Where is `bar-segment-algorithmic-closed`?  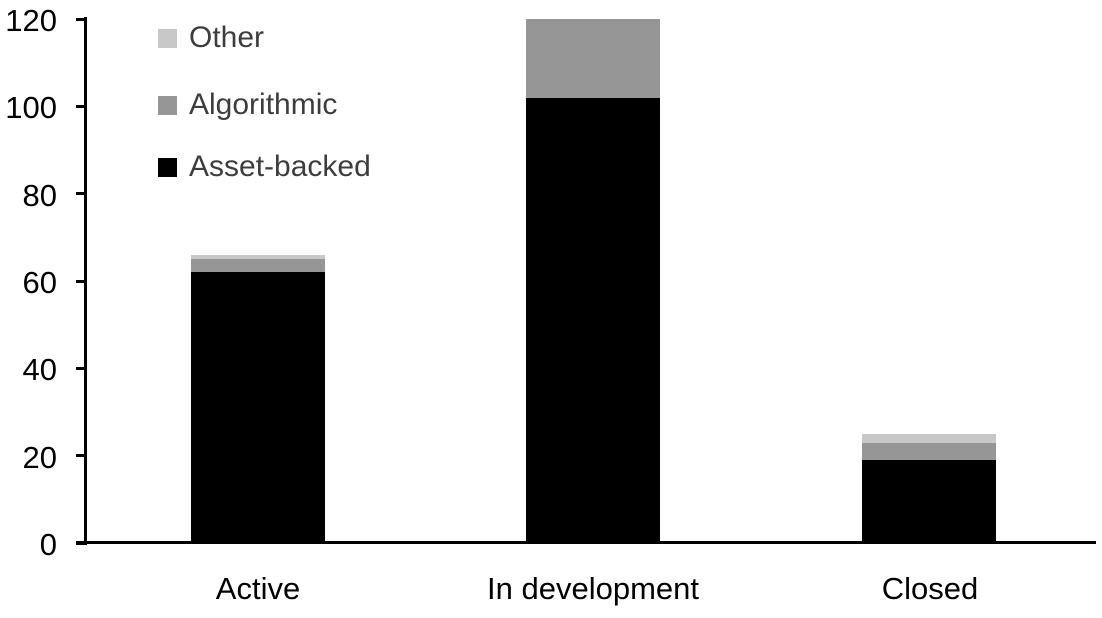
bar-segment-algorithmic-closed is located at coordinates (929, 451).